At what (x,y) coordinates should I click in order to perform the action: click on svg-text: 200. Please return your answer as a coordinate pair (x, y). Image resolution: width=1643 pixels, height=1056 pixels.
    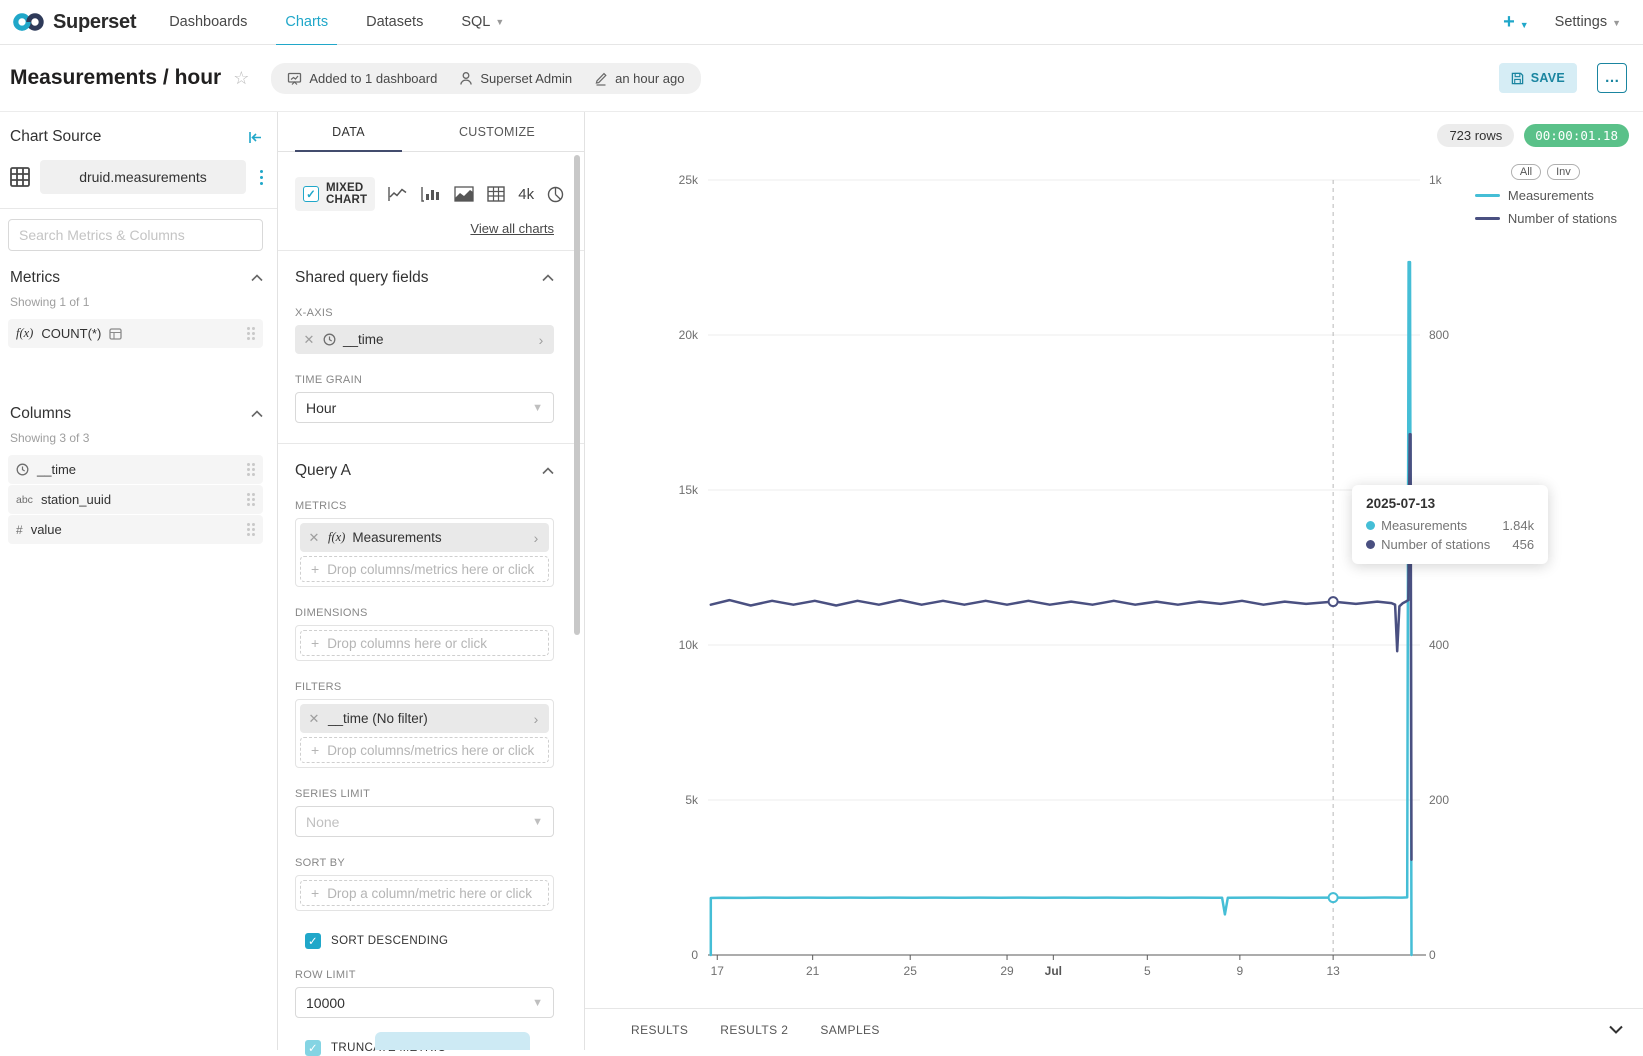
    Looking at the image, I should click on (1439, 800).